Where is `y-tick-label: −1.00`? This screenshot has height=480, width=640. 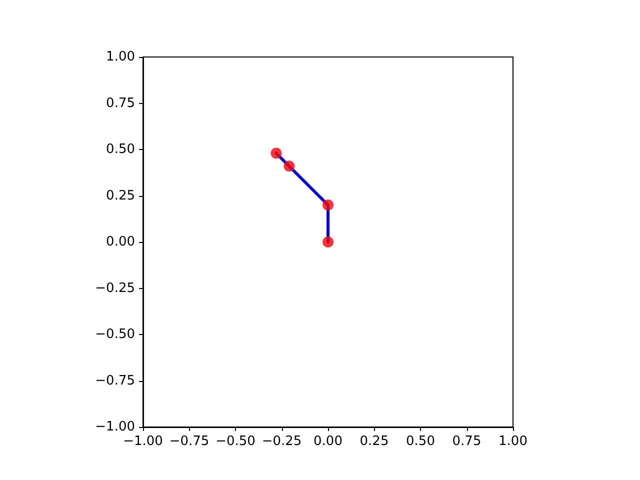
y-tick-label: −1.00 is located at coordinates (115, 427).